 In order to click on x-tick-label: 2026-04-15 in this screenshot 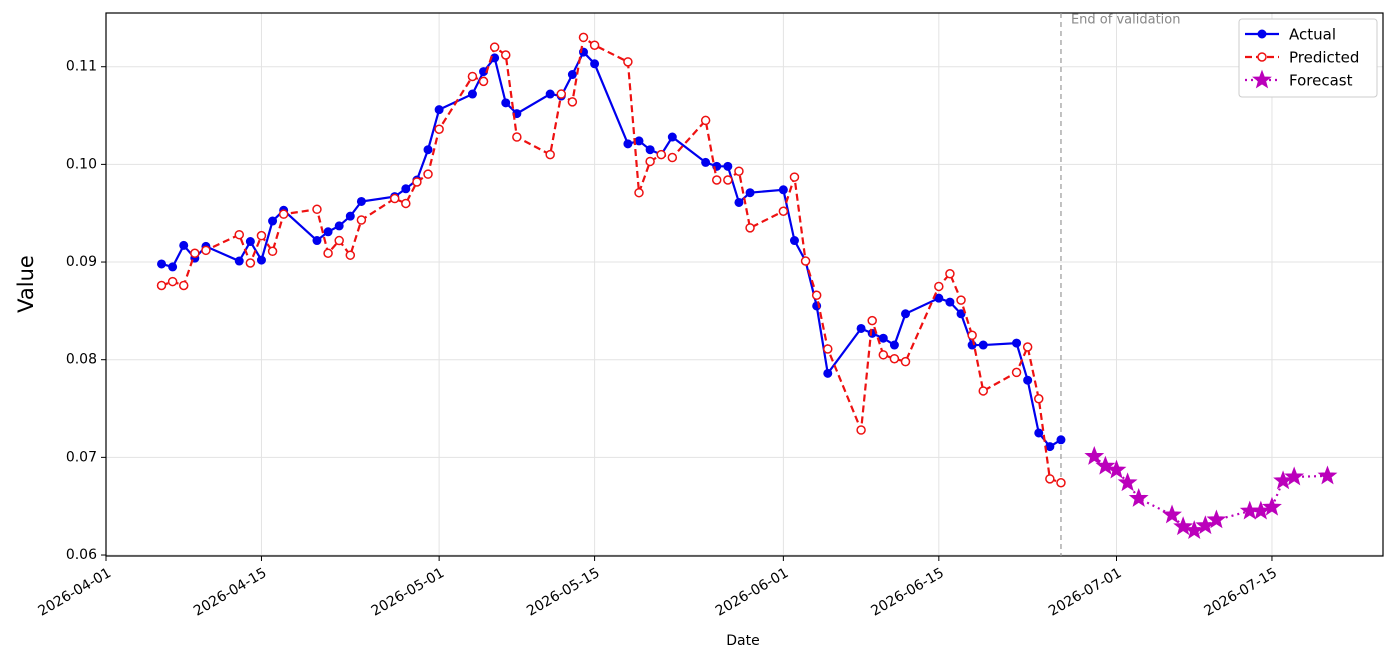, I will do `click(230, 592)`.